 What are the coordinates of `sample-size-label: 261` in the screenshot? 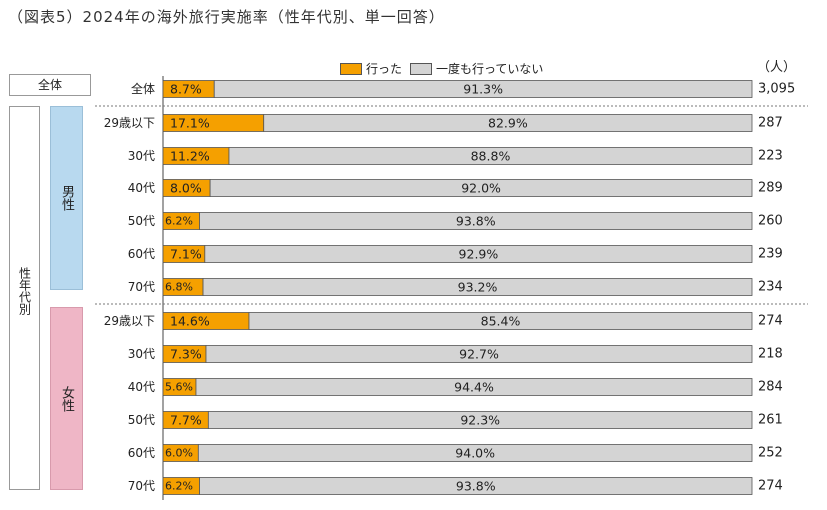 It's located at (770, 420).